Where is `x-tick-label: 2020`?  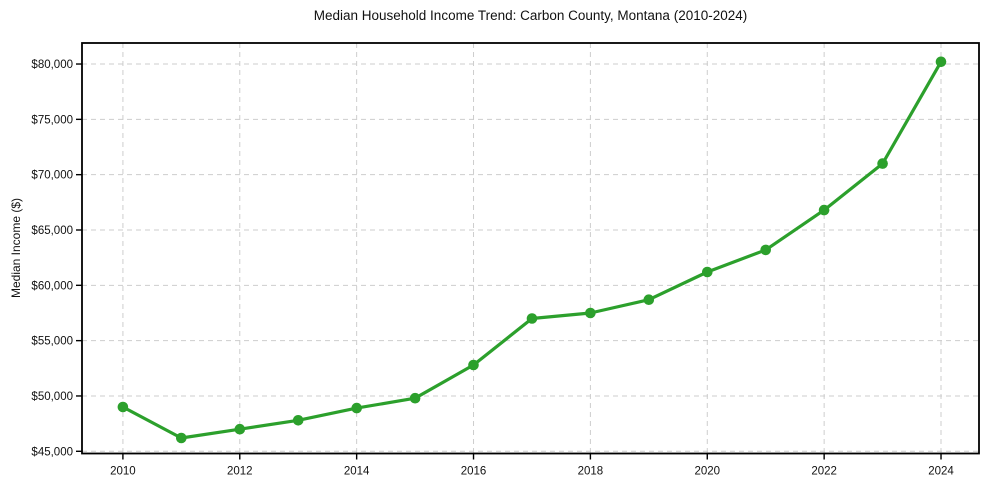 x-tick-label: 2020 is located at coordinates (707, 472).